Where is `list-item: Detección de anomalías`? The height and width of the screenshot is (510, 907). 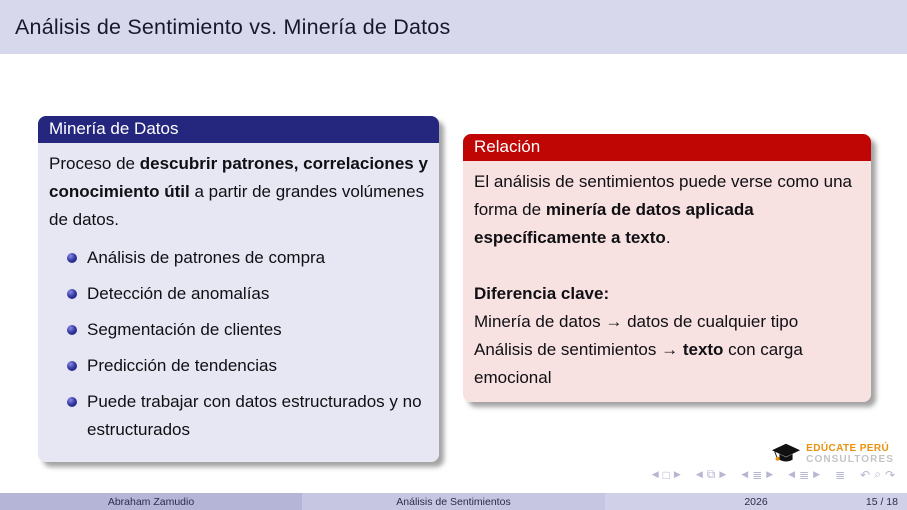
list-item: Detección de anomalías is located at coordinates (245, 294).